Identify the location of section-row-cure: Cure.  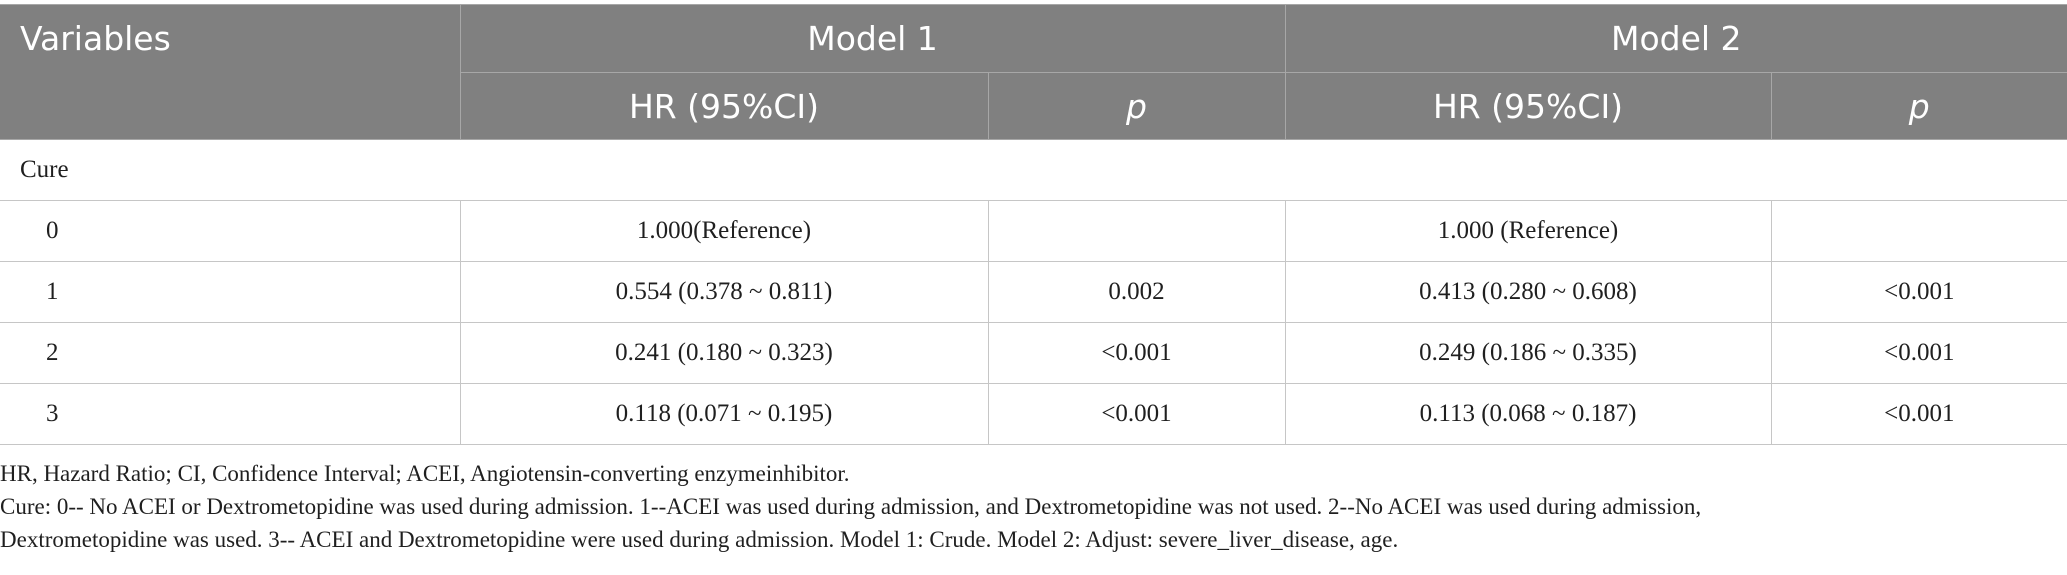
(1033, 170).